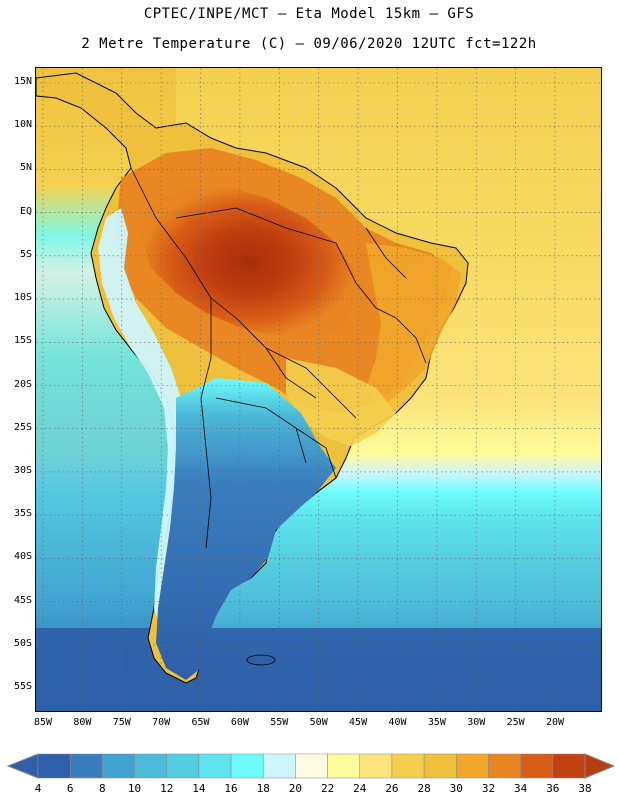 Image resolution: width=618 pixels, height=800 pixels. Describe the element at coordinates (261, 660) in the screenshot. I see `falkland-islands` at that location.